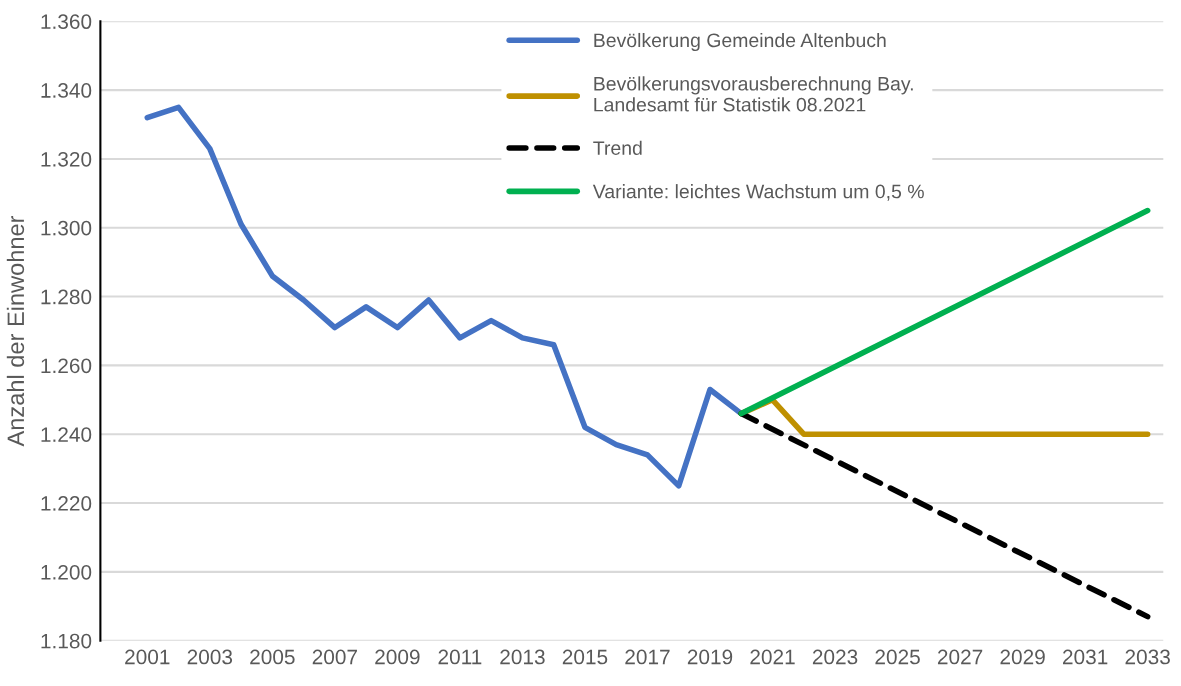  I want to click on x-tick-label: 2017, so click(647, 657).